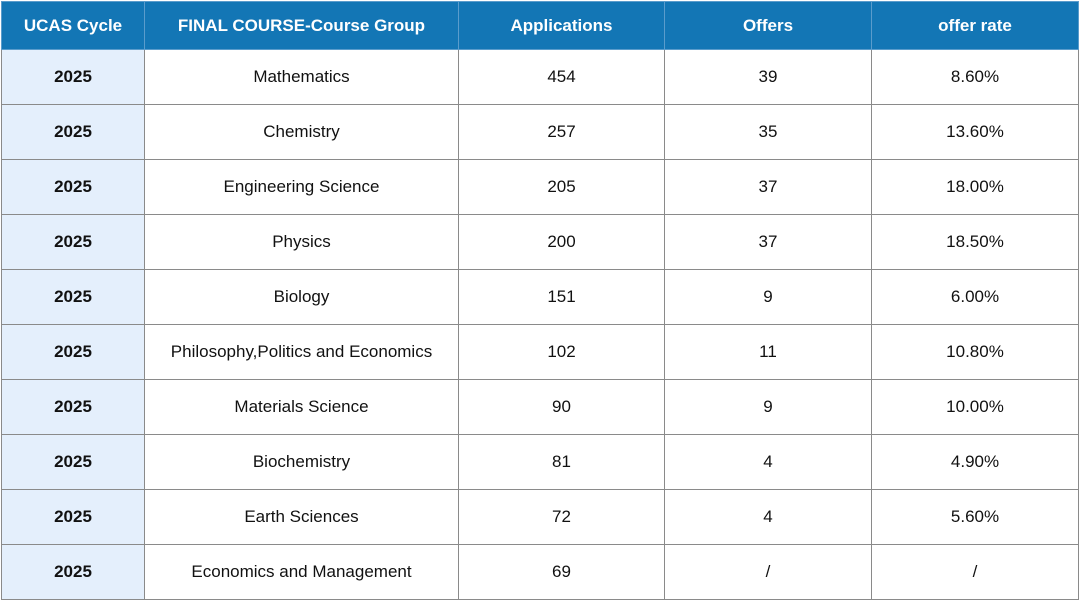  I want to click on cell-applications: 72, so click(561, 517).